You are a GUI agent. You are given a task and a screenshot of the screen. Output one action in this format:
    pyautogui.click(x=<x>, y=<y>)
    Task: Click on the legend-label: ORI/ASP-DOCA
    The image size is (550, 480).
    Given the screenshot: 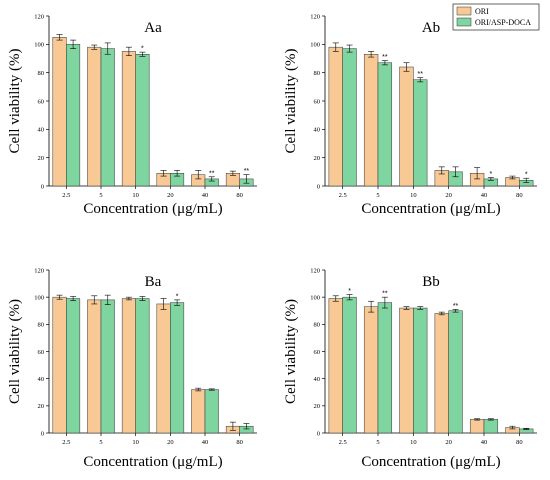 What is the action you would take?
    pyautogui.click(x=503, y=22)
    